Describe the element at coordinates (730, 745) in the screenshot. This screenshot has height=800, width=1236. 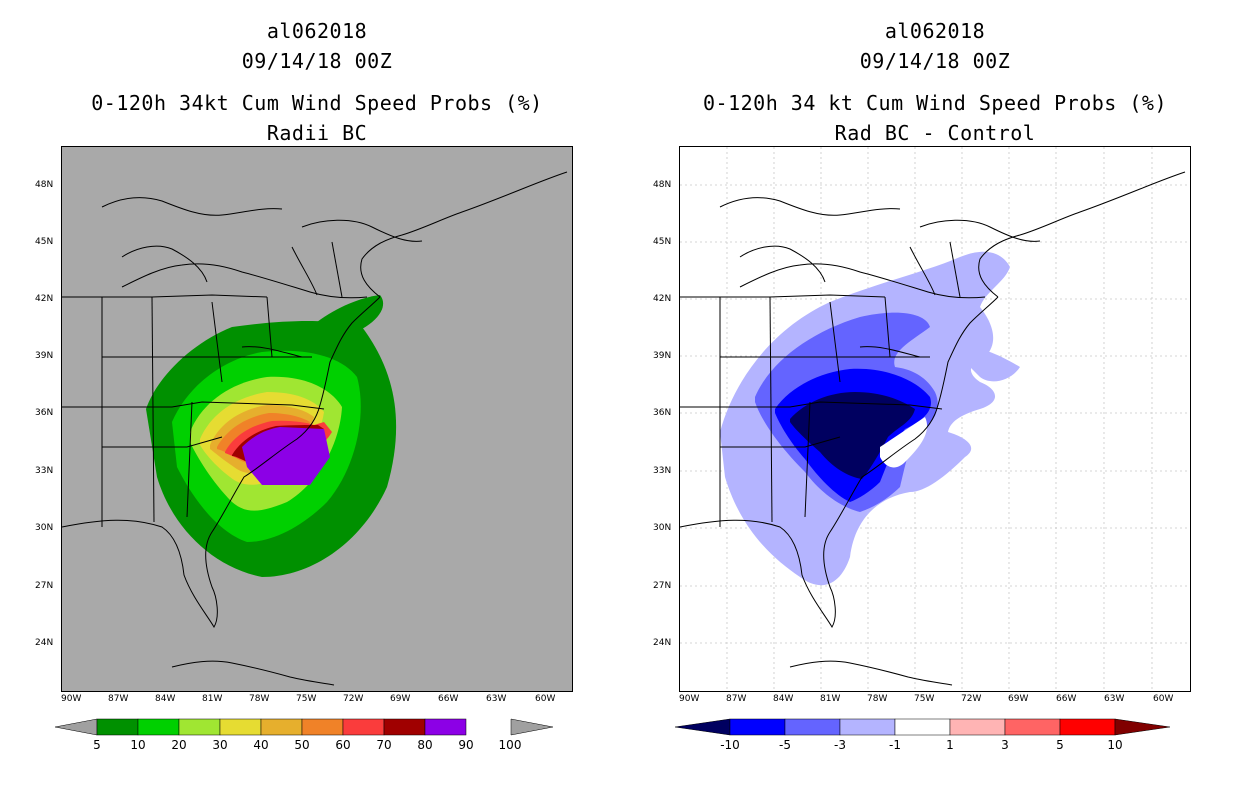
I see `cb-label: -10` at that location.